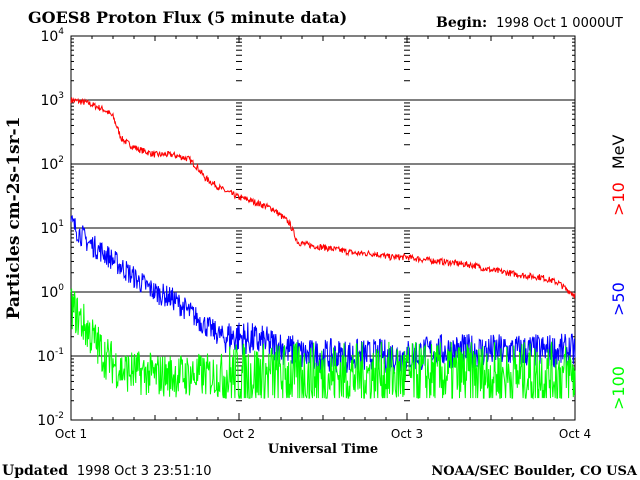 The height and width of the screenshot is (480, 640). What do you see at coordinates (50, 356) in the screenshot?
I see `y-tick-label: 10⁻¹` at bounding box center [50, 356].